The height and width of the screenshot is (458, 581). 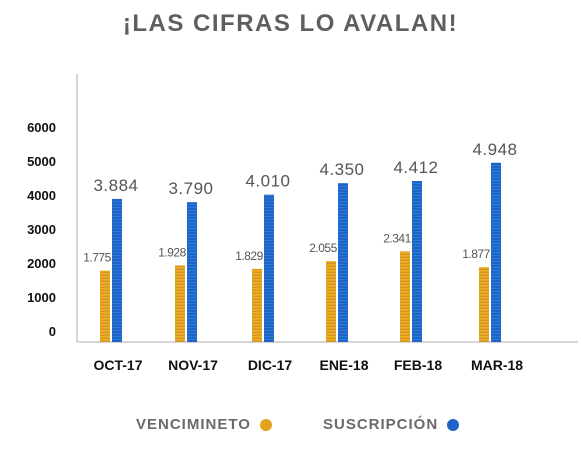 What do you see at coordinates (453, 424) in the screenshot?
I see `legend-dot-suscripcion` at bounding box center [453, 424].